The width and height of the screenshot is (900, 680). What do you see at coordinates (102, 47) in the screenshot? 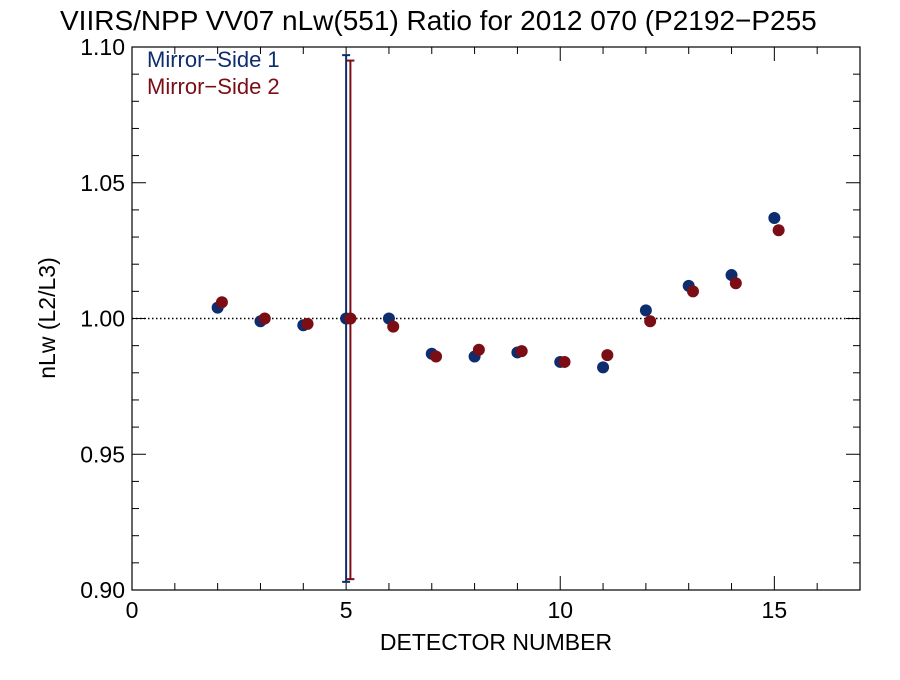
I see `y-tick-label: 1.10` at bounding box center [102, 47].